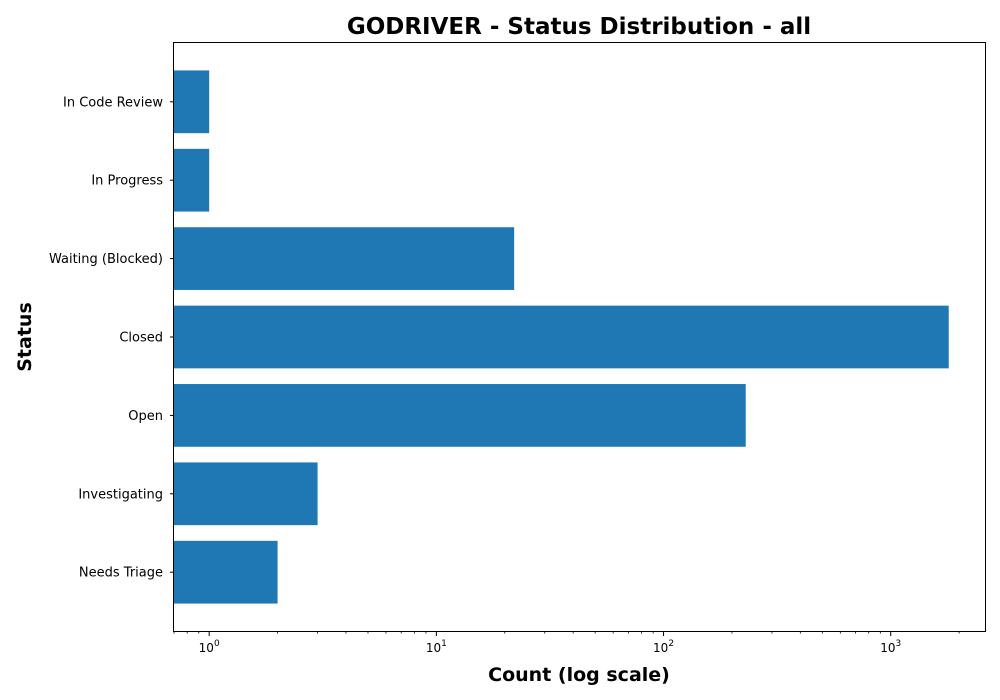  I want to click on y-tick-label: Needs Triage, so click(121, 573).